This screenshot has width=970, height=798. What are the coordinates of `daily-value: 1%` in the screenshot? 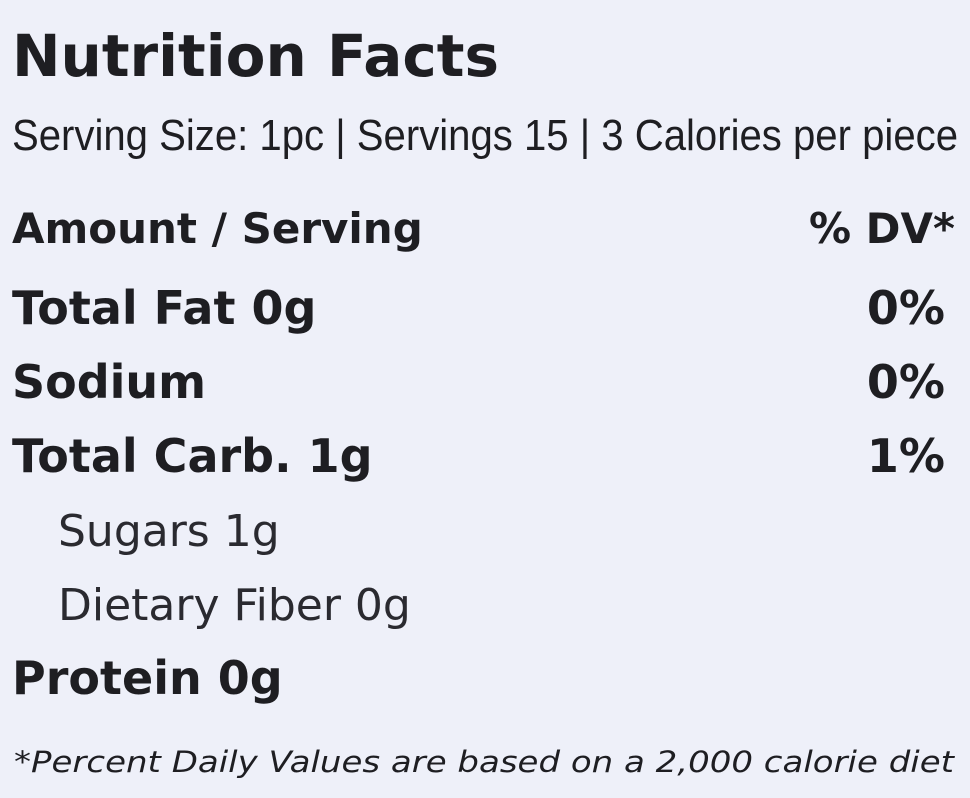 It's located at (906, 456).